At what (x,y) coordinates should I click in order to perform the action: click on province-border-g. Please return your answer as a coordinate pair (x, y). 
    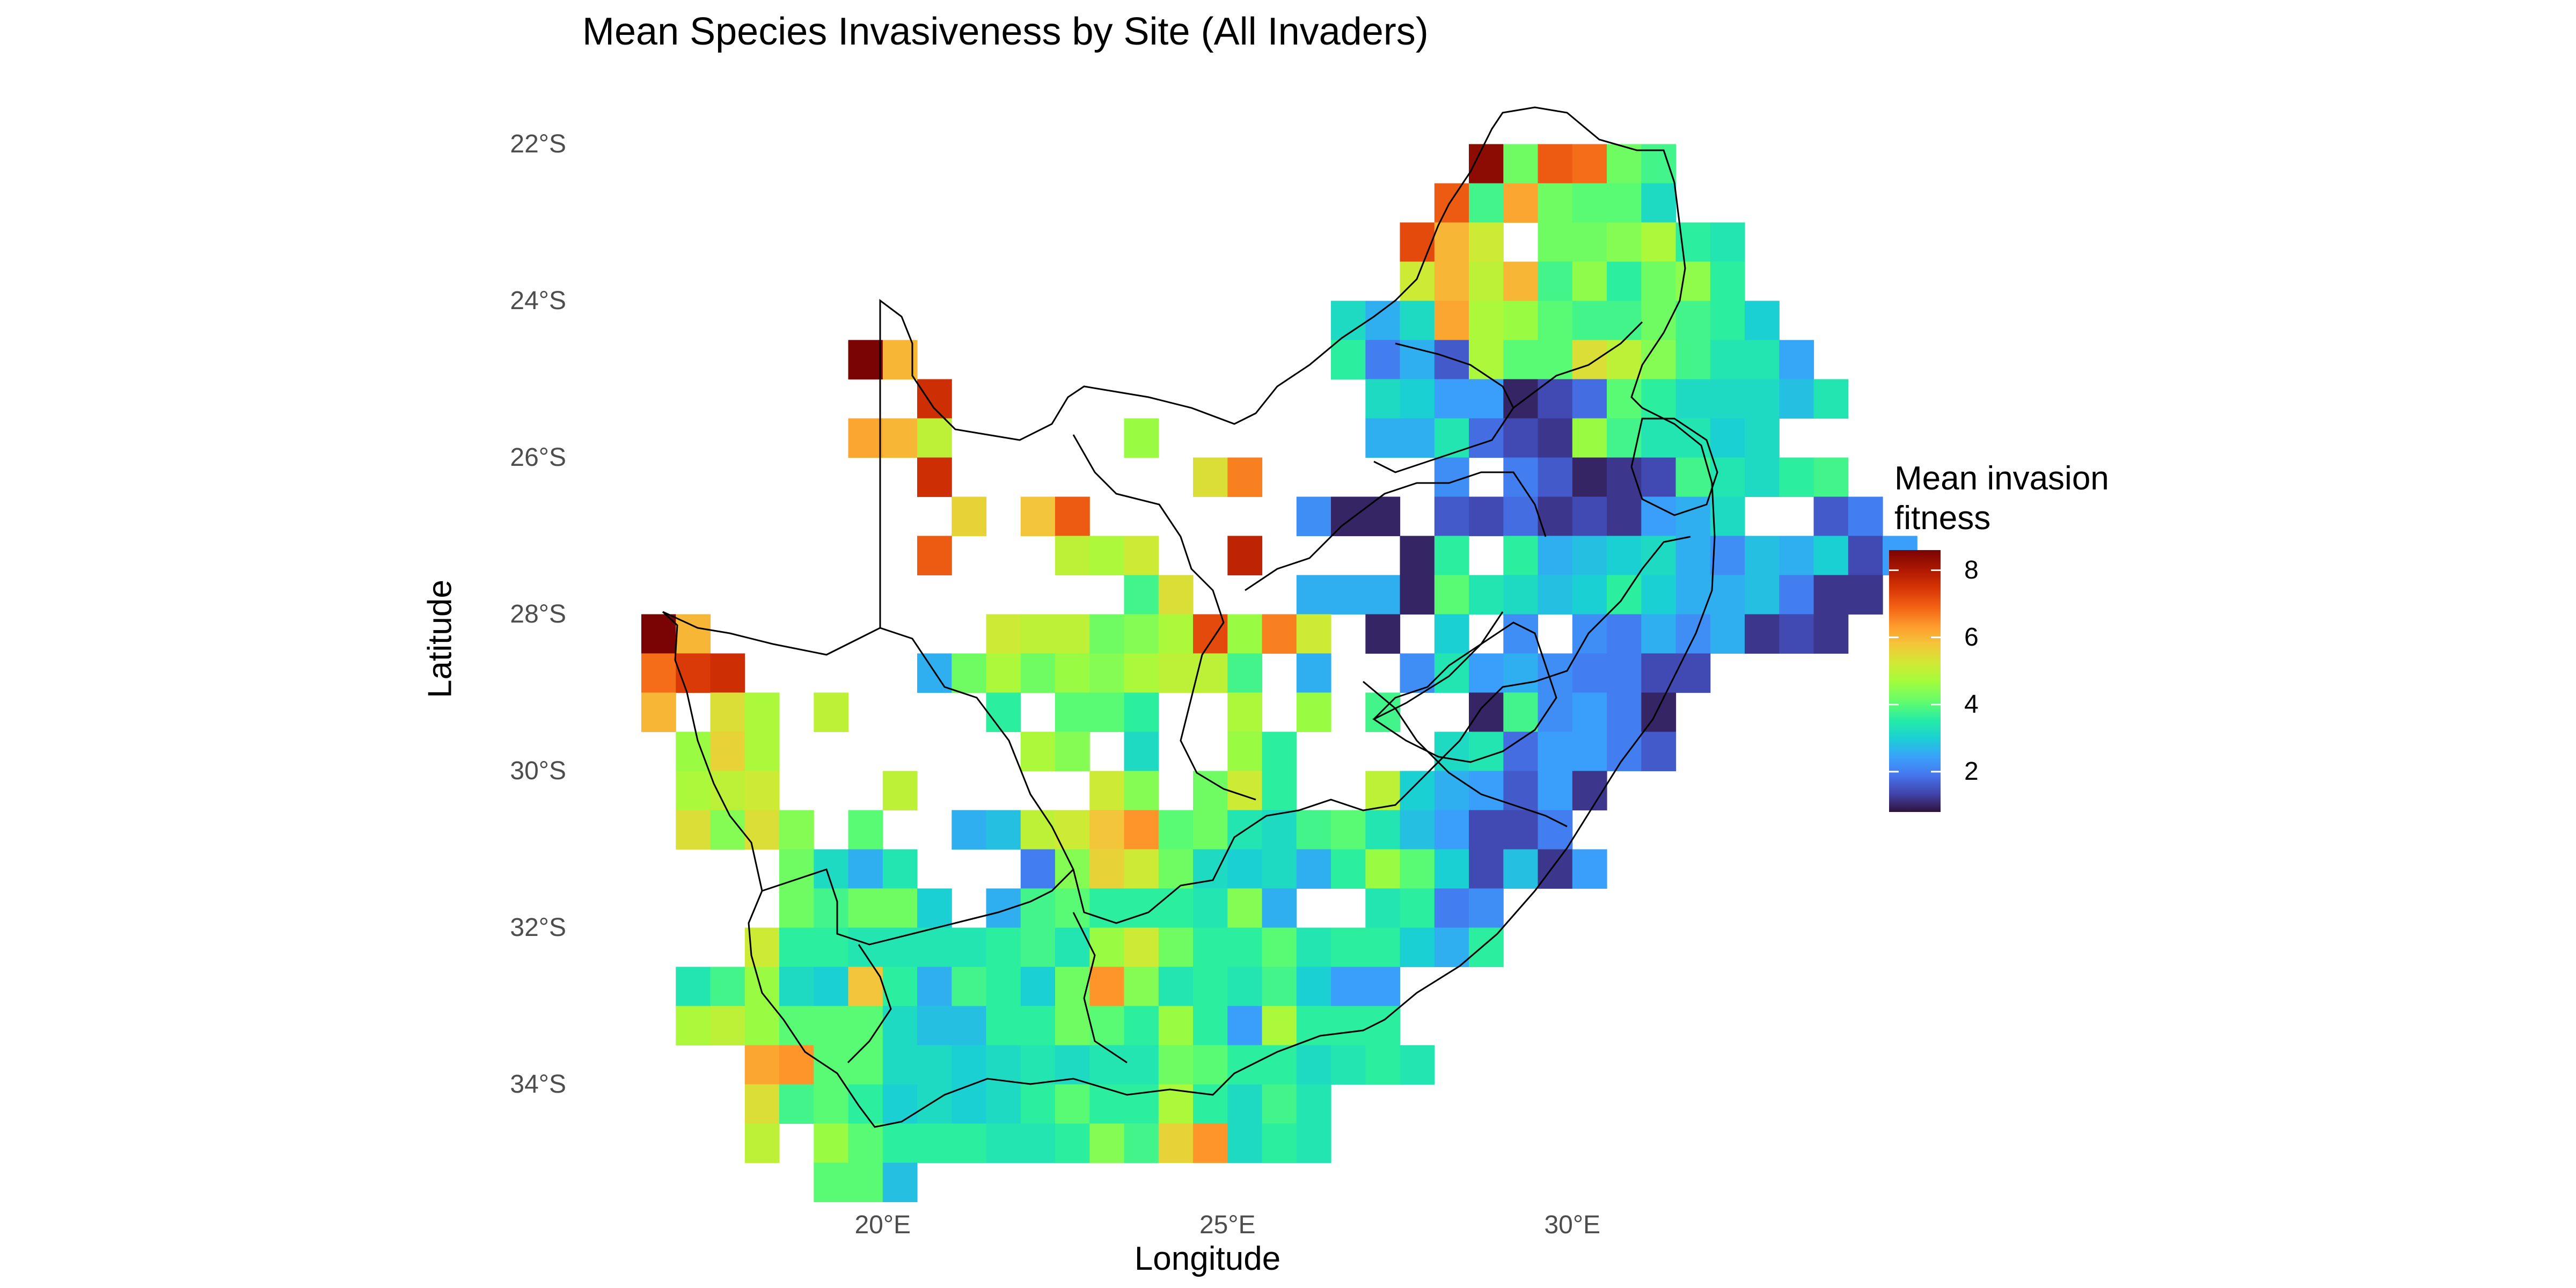
    Looking at the image, I should click on (1578, 365).